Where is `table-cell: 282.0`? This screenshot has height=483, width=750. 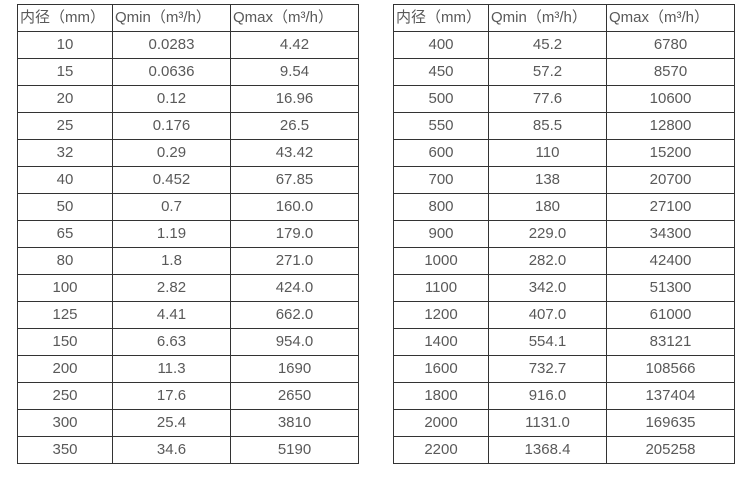 table-cell: 282.0 is located at coordinates (547, 261).